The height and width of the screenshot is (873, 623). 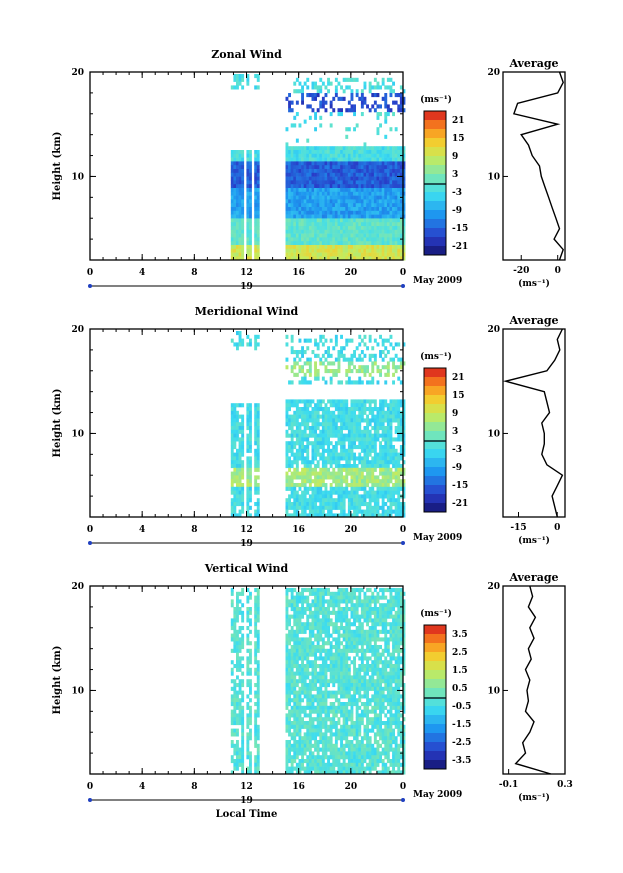 I want to click on average-x-tick-label: -0.1, so click(x=508, y=785).